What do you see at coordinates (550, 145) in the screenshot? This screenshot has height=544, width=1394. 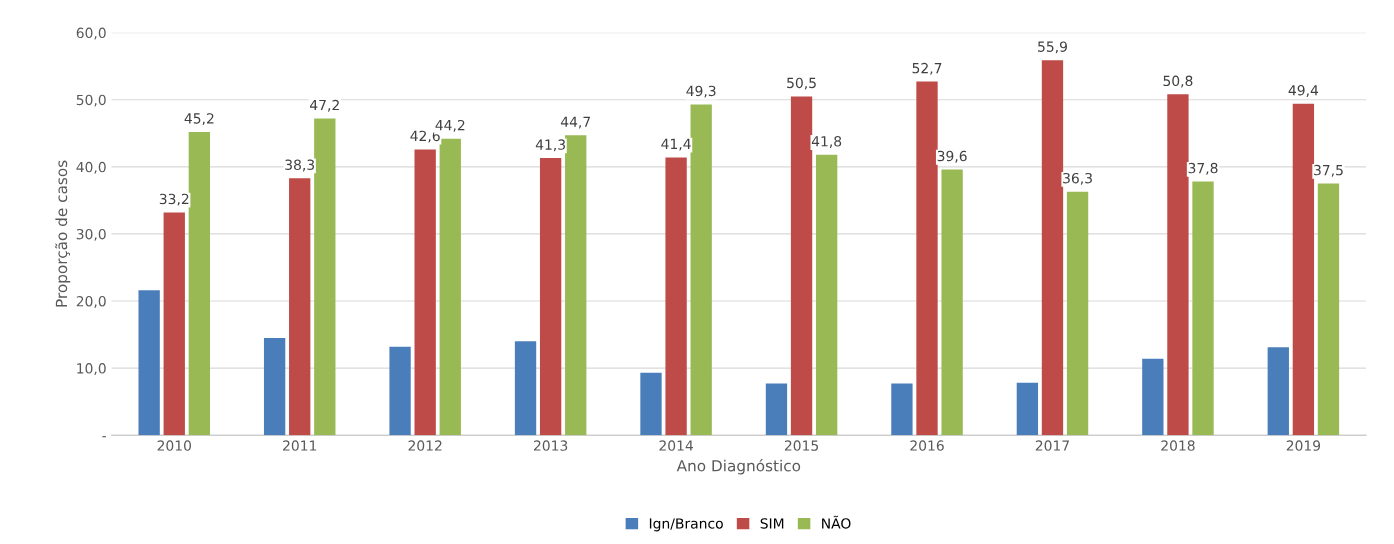 I see `data-label: 41,3` at bounding box center [550, 145].